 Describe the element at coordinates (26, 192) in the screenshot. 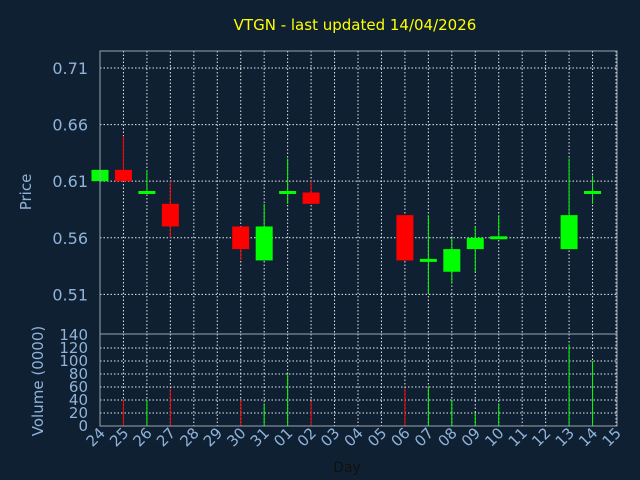

I see `price-axis-label: Price` at that location.